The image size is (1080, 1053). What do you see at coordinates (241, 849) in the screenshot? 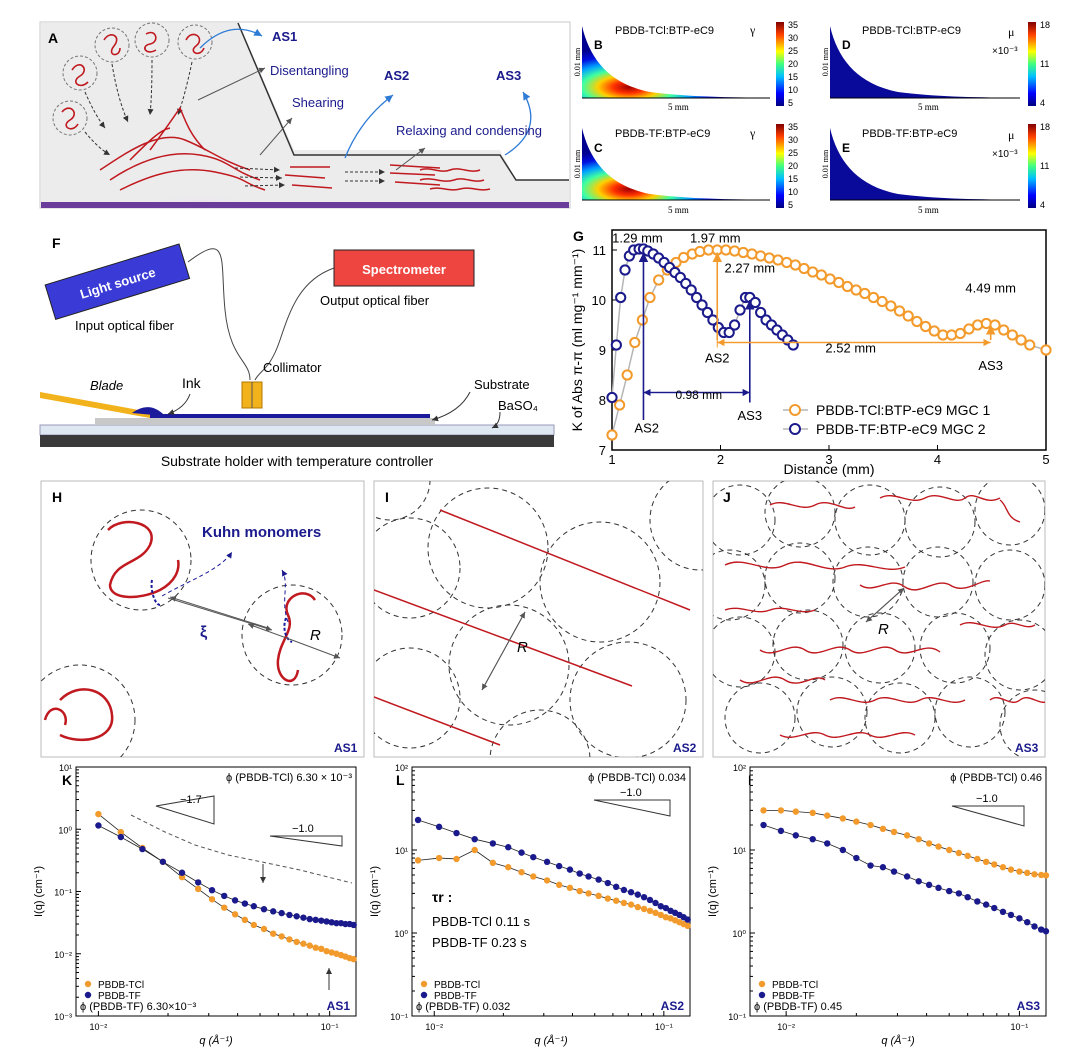
I see `reference-curve` at bounding box center [241, 849].